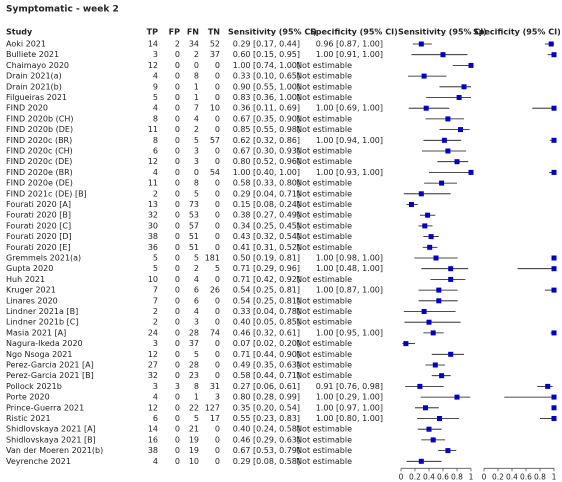 Image resolution: width=562 pixels, height=482 pixels. Describe the element at coordinates (215, 172) in the screenshot. I see `count: 54` at that location.